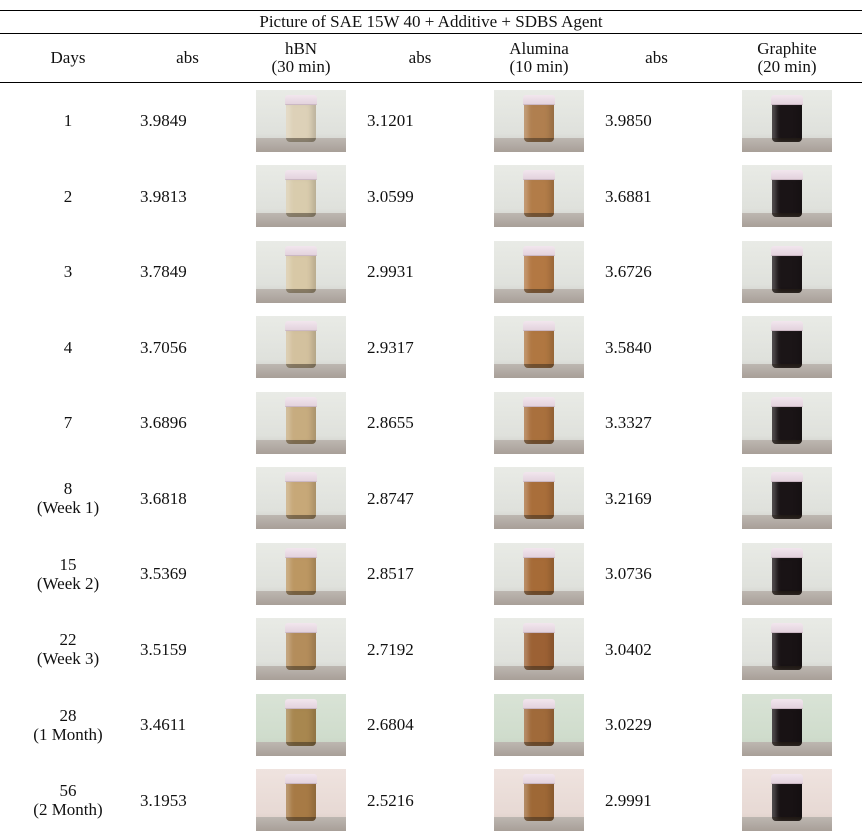 The height and width of the screenshot is (840, 862). I want to click on day-number: 2, so click(68, 196).